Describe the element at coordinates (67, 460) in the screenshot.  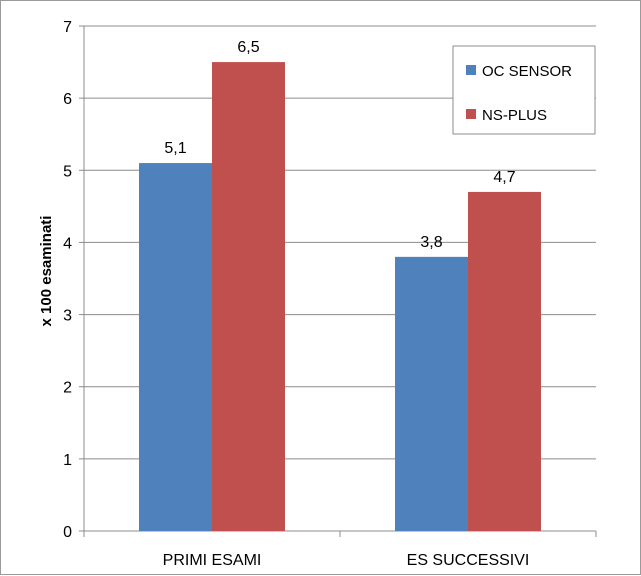
I see `y-tick-label: 1` at that location.